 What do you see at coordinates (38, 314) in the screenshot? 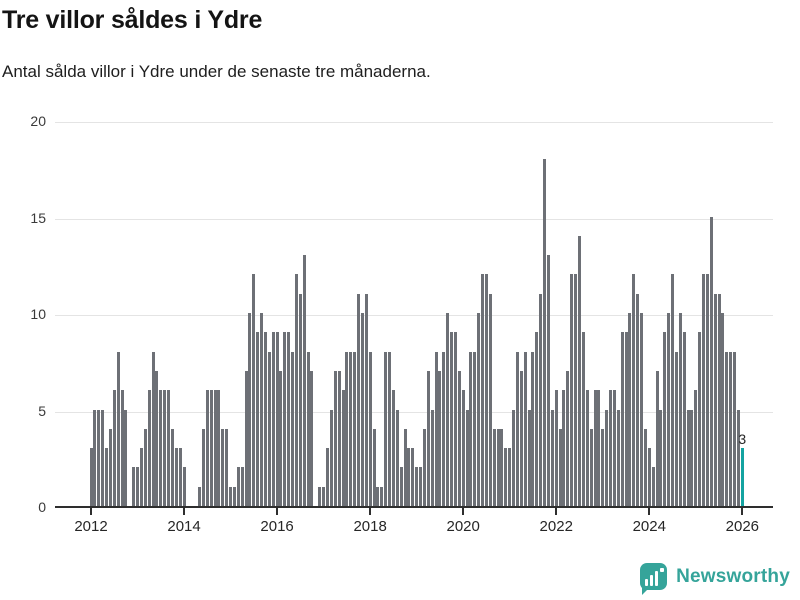
I see `y-axis-tick-label: 10` at bounding box center [38, 314].